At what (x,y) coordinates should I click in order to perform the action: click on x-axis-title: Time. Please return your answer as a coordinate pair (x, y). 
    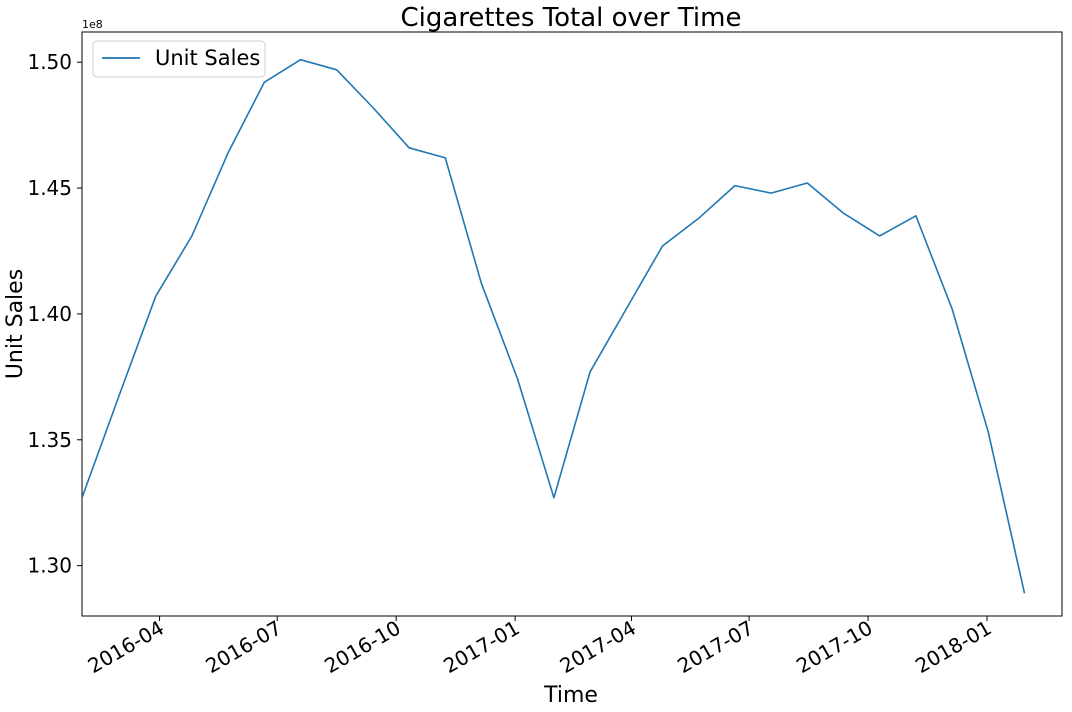
    Looking at the image, I should click on (570, 695).